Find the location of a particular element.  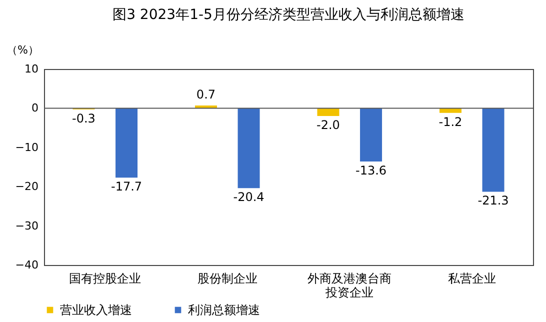

data-label: -2.0 is located at coordinates (328, 125).